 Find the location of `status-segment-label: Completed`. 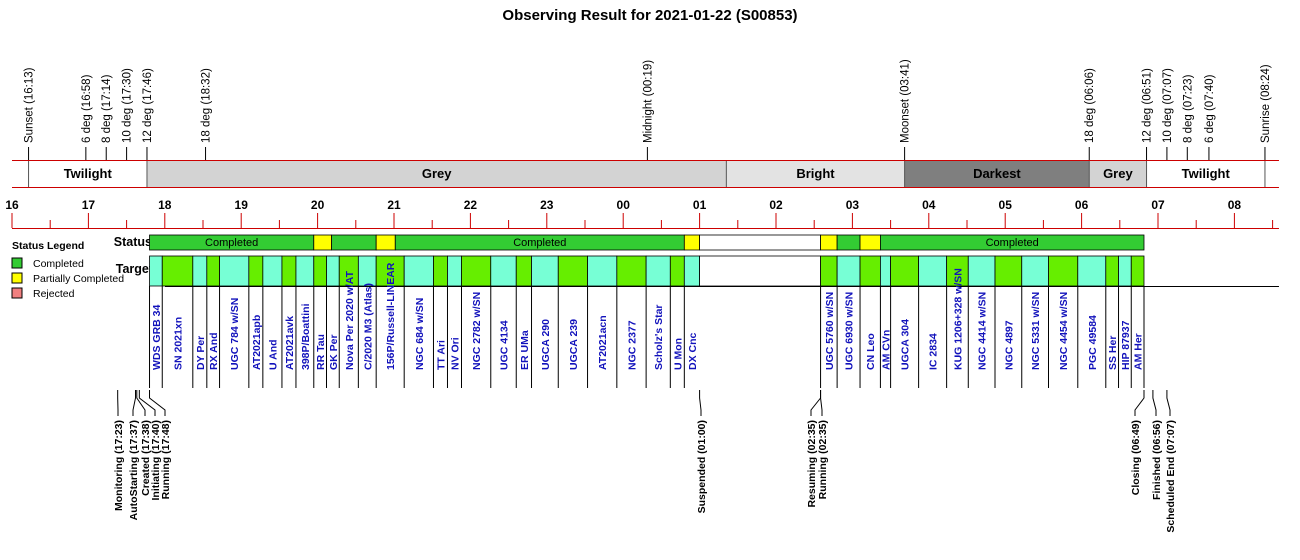

status-segment-label: Completed is located at coordinates (231, 243).